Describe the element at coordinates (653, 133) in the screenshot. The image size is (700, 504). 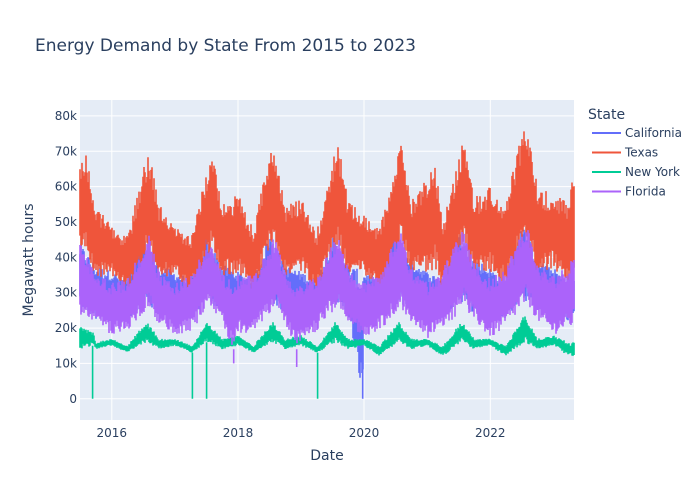
I see `legend-label: California` at that location.